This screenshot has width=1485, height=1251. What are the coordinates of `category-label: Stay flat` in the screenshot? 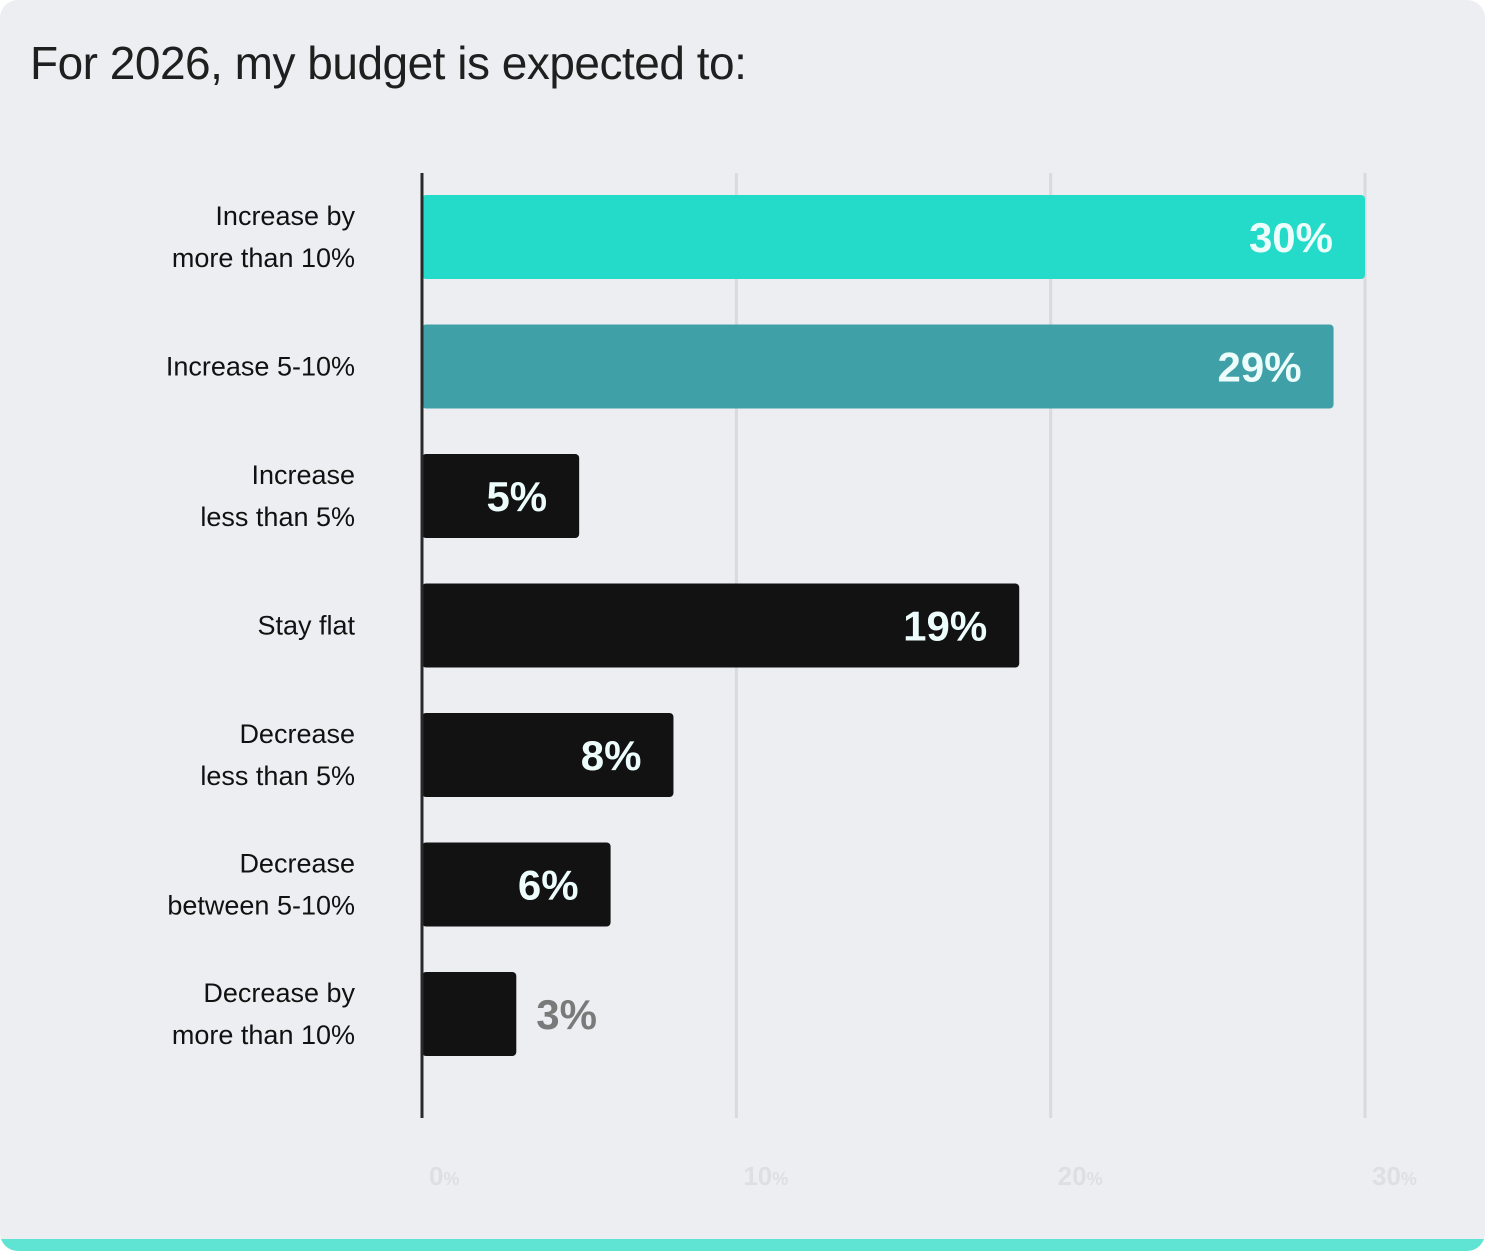 It's located at (306, 626).